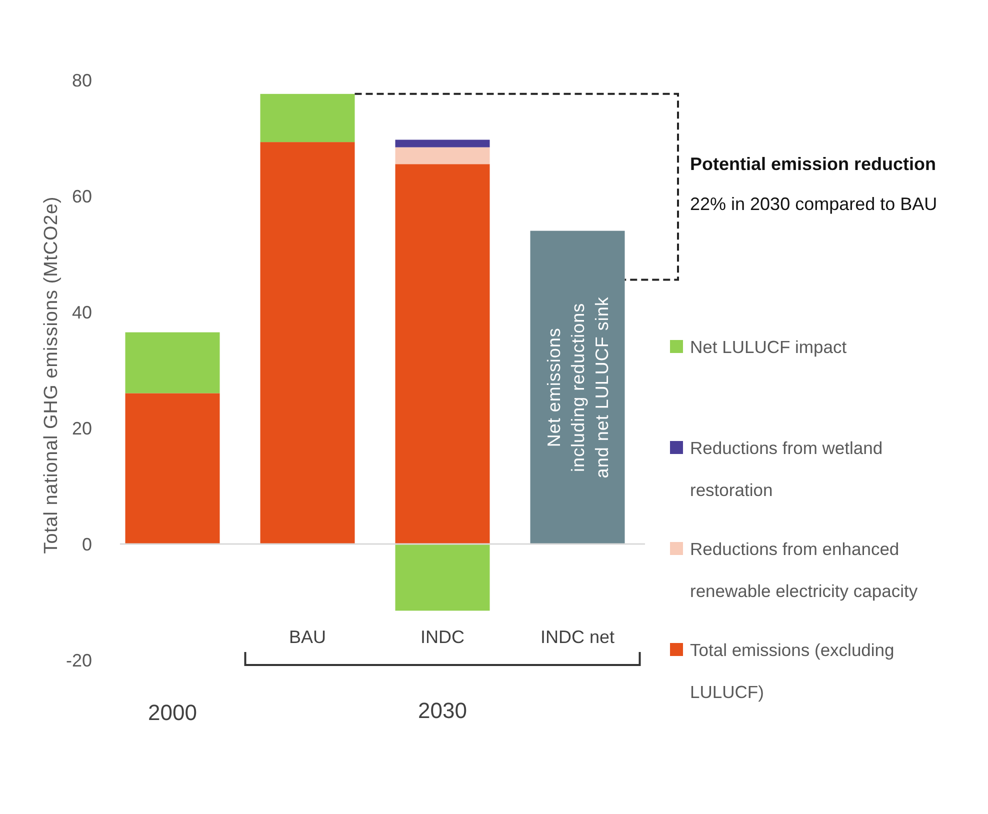 The height and width of the screenshot is (814, 988). Describe the element at coordinates (813, 164) in the screenshot. I see `text: Potential emission reduction` at that location.